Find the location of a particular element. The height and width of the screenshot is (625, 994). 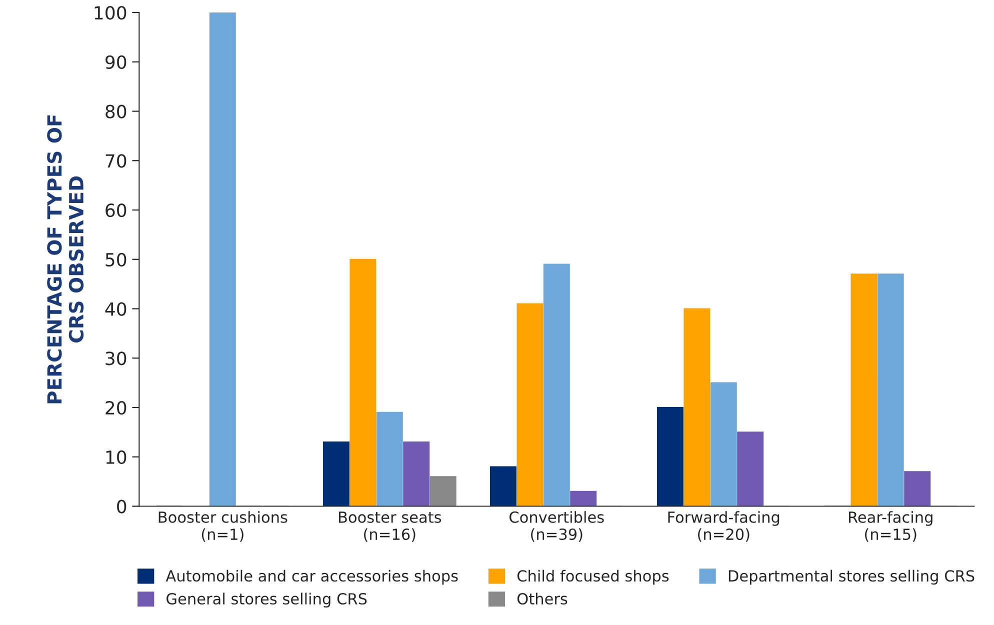

x-tick-label: Booster cushions (n=1) is located at coordinates (223, 526).